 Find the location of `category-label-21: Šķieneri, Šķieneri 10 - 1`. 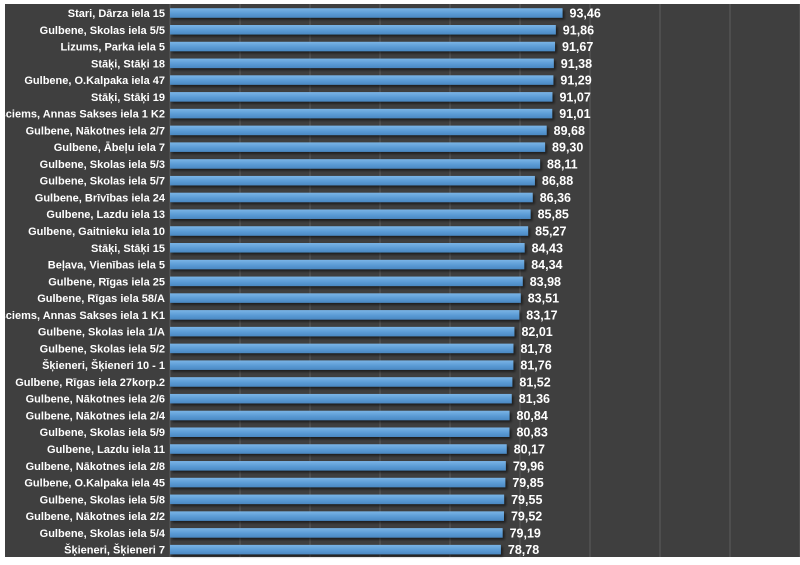

category-label-21: Šķieneri, Šķieneri 10 - 1 is located at coordinates (103, 365).